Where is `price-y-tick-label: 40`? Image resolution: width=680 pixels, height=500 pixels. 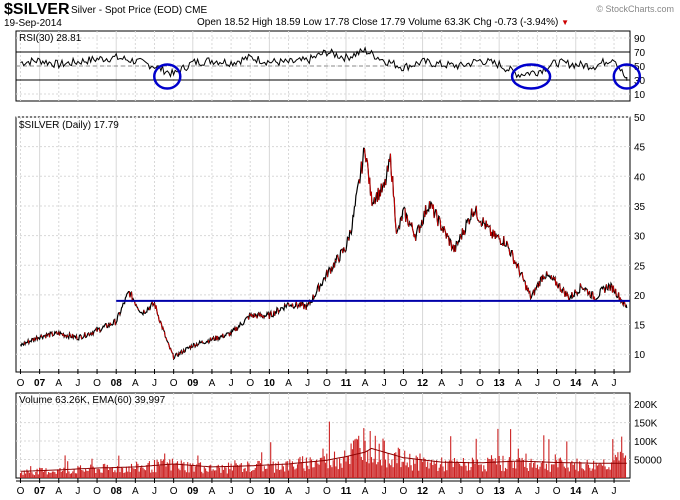 price-y-tick-label: 40 is located at coordinates (640, 177).